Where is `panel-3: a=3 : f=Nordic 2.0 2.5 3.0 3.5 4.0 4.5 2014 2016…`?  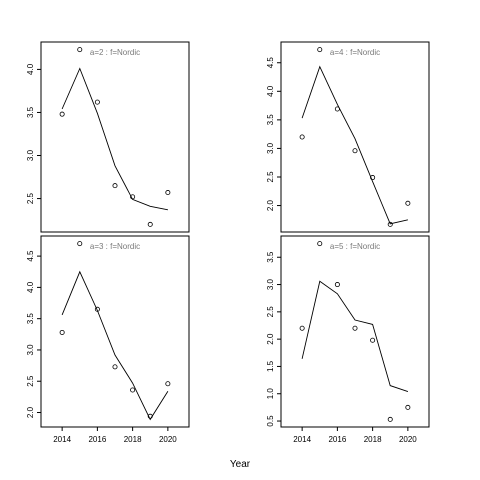
panel-3: a=3 : f=Nordic 2.0 2.5 3.0 3.5 4.0 4.5 2014 2016… is located at coordinates (108, 339).